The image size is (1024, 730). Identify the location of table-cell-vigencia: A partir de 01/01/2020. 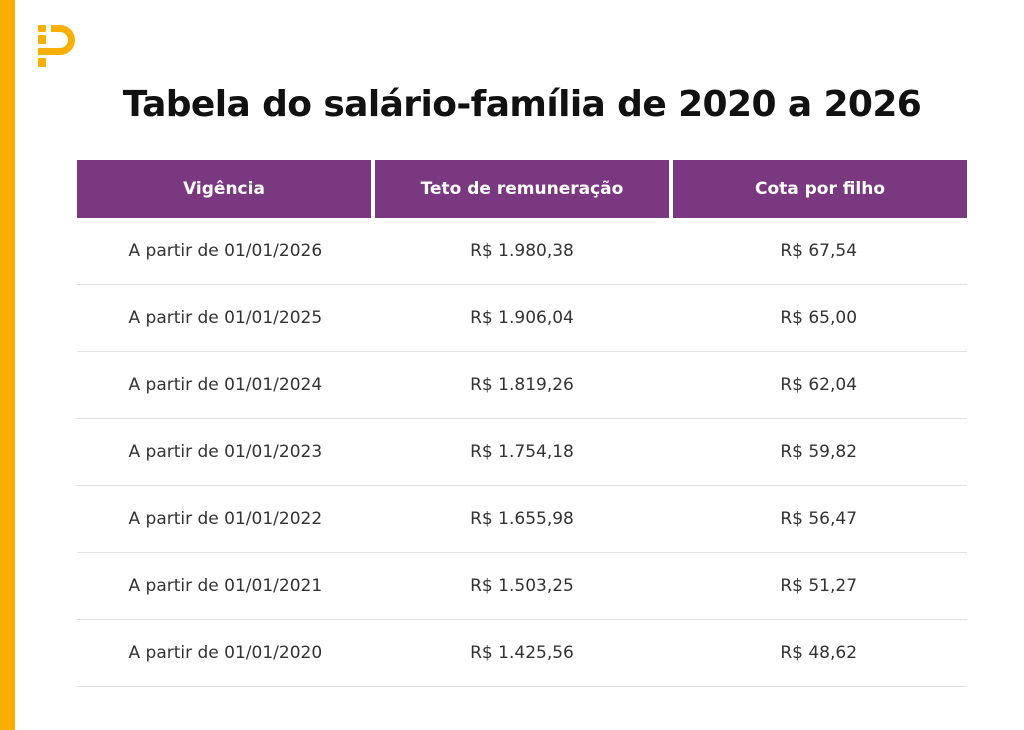
(225, 653).